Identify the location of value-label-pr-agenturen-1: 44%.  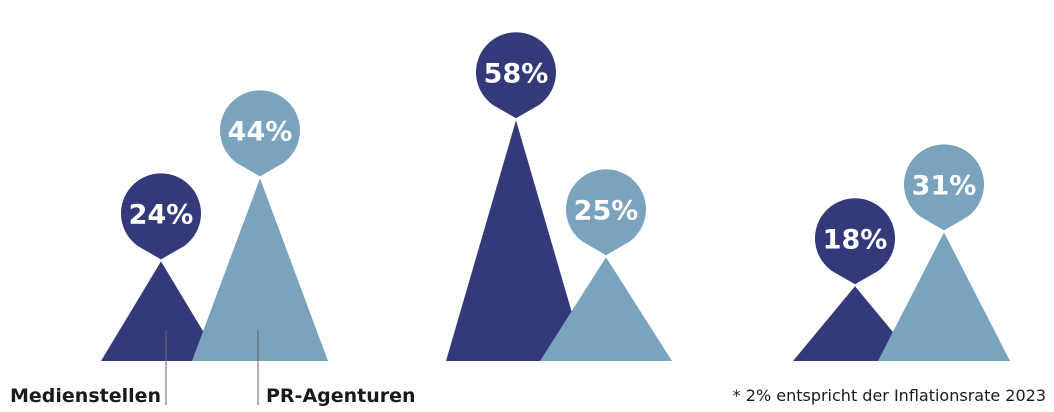
(260, 131).